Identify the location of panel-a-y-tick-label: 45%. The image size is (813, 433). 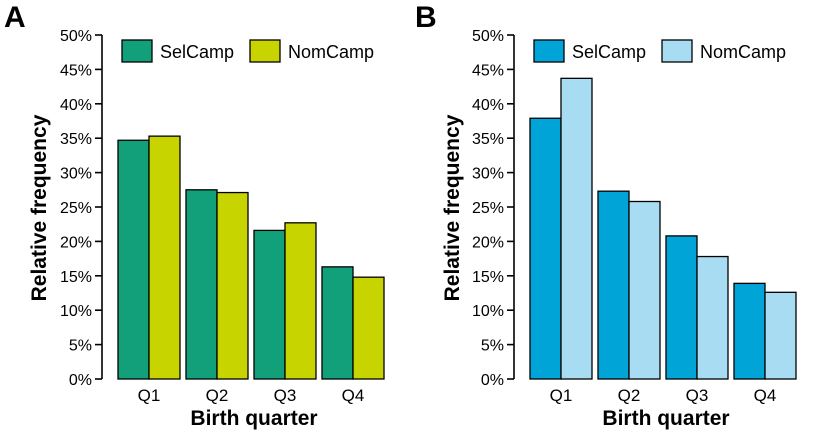
(76, 70).